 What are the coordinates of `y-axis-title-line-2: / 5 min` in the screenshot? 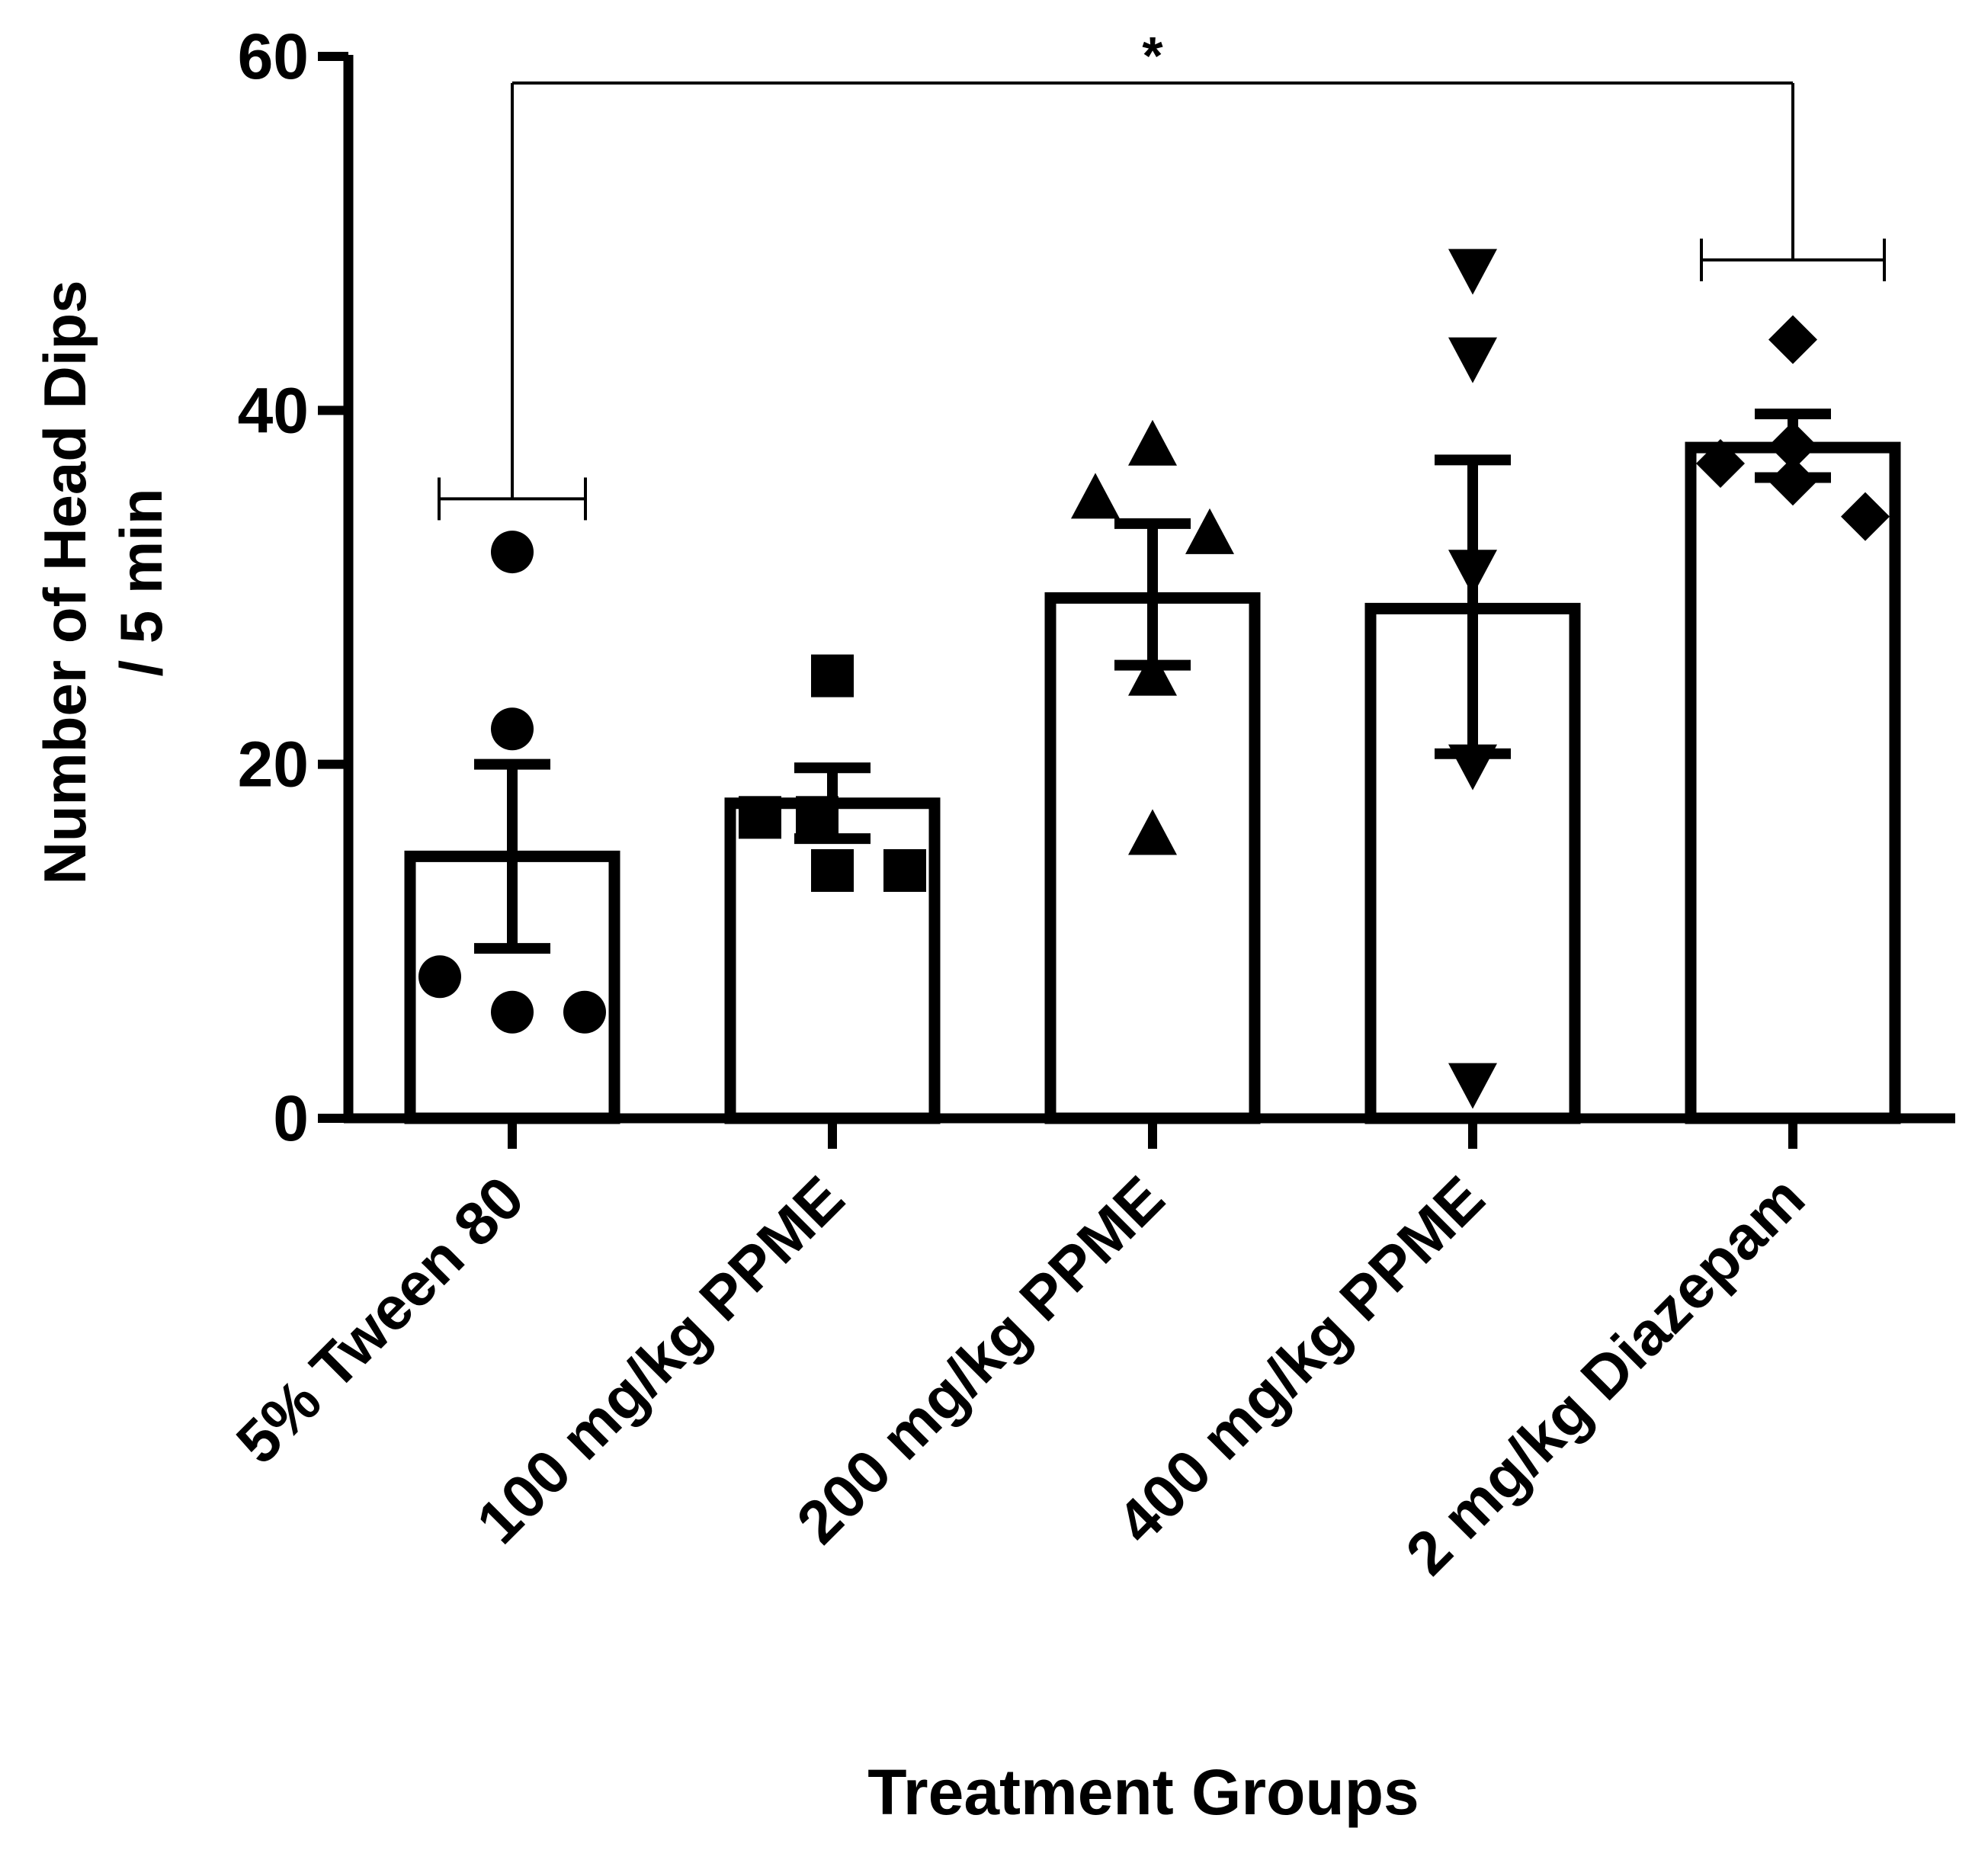 It's located at (141, 582).